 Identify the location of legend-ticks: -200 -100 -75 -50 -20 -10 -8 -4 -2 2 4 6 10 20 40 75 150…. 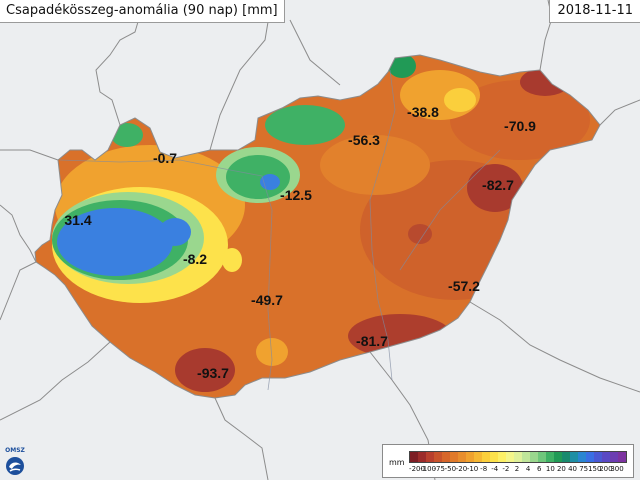
(517, 470).